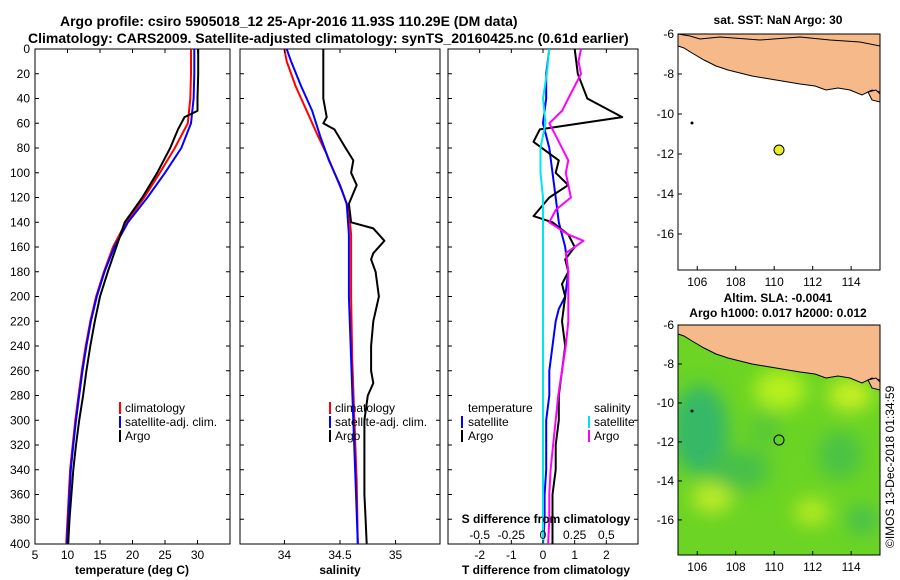 The height and width of the screenshot is (580, 900). What do you see at coordinates (340, 570) in the screenshot?
I see `salinity-xlabel: salinity` at bounding box center [340, 570].